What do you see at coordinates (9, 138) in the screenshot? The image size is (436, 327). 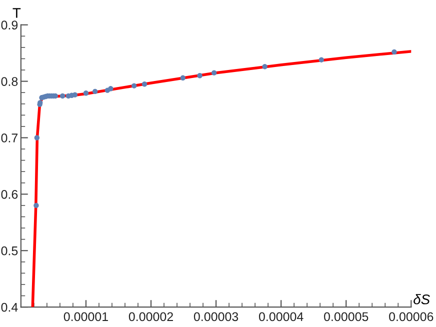 I see `y-tick-label: 0.7` at bounding box center [9, 138].